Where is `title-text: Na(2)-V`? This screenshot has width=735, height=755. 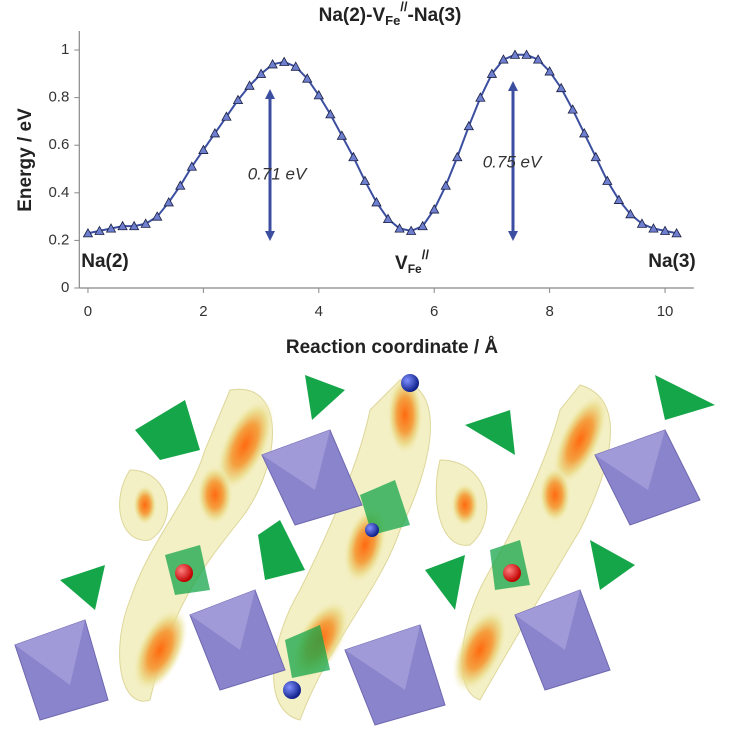 title-text: Na(2)-V is located at coordinates (352, 15).